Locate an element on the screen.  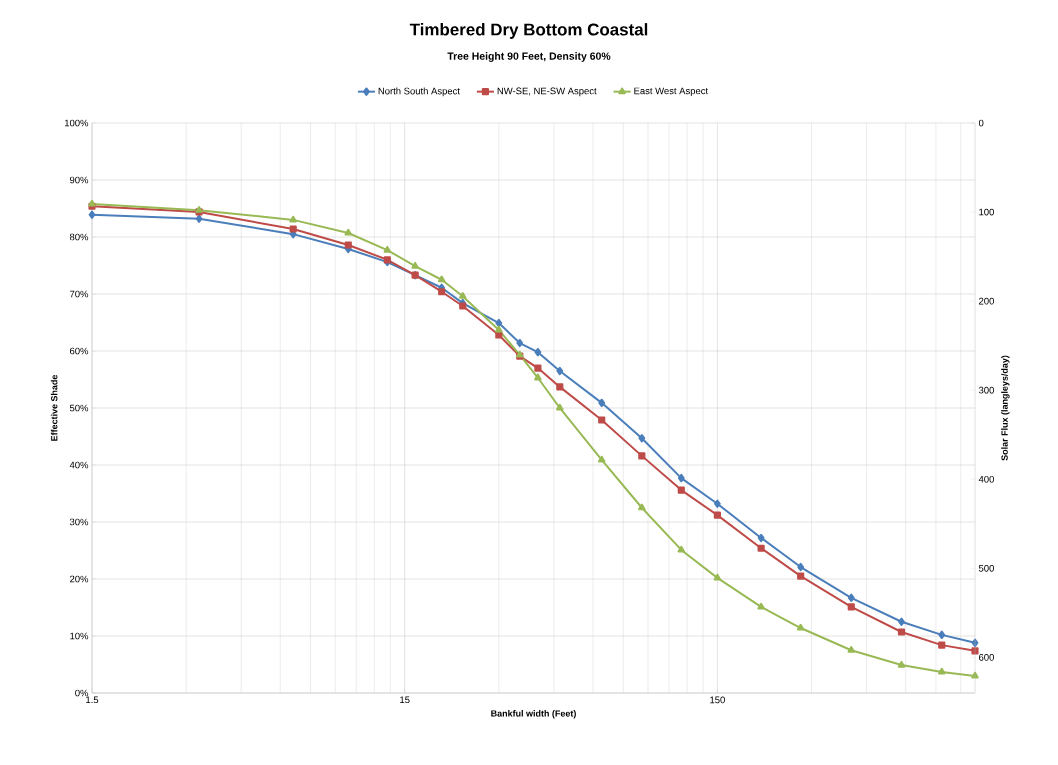
y-tick-label: 20% is located at coordinates (79, 579).